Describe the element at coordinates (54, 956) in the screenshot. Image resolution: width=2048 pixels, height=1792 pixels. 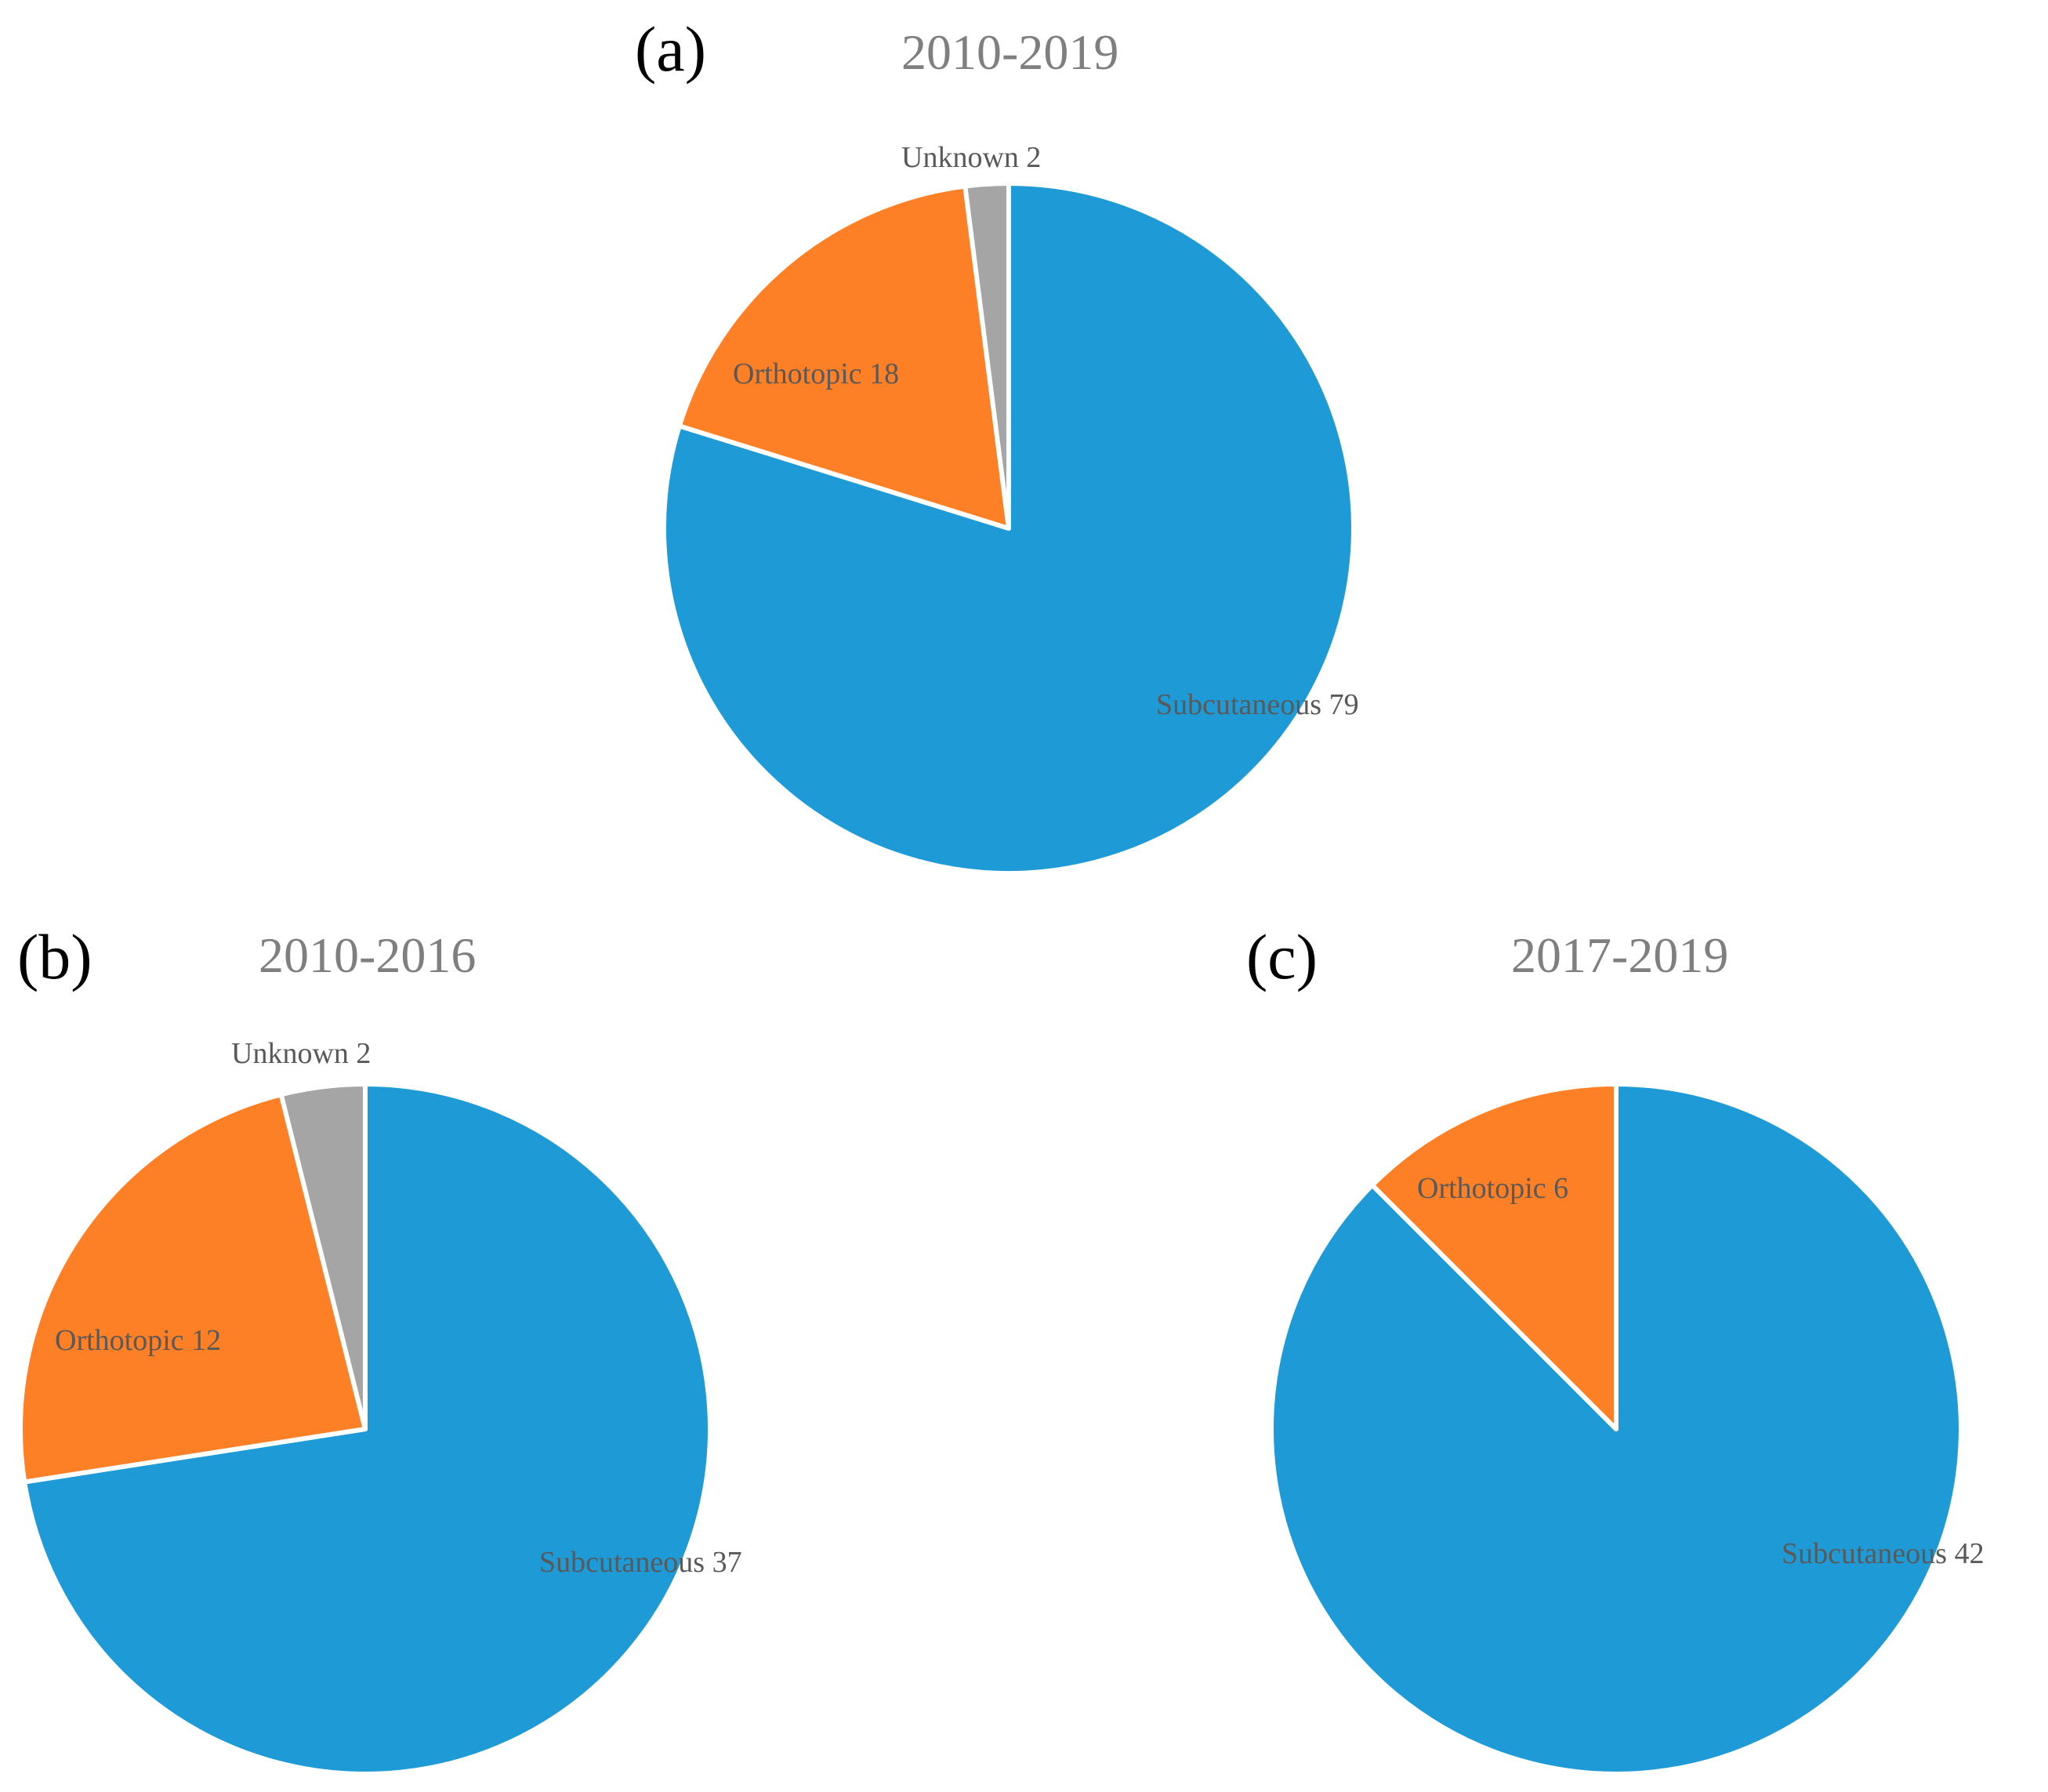
I see `panel-b-letter: (b)` at that location.